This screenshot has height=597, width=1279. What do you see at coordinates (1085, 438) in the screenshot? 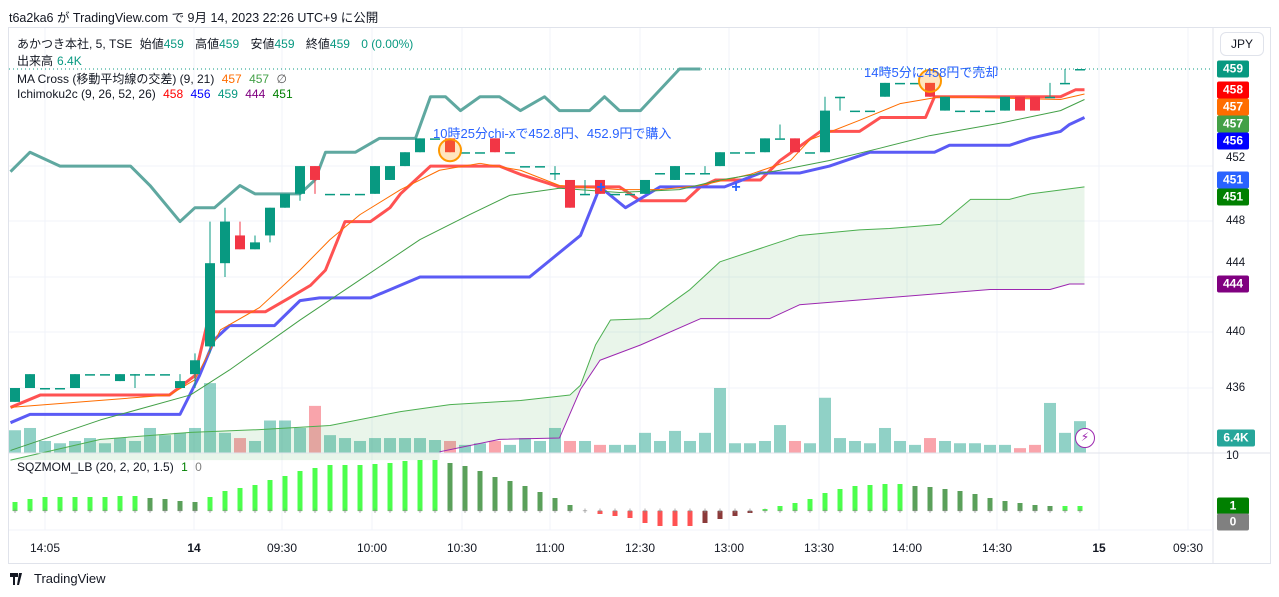
I see `lightning-icon: ⚡` at bounding box center [1085, 438].